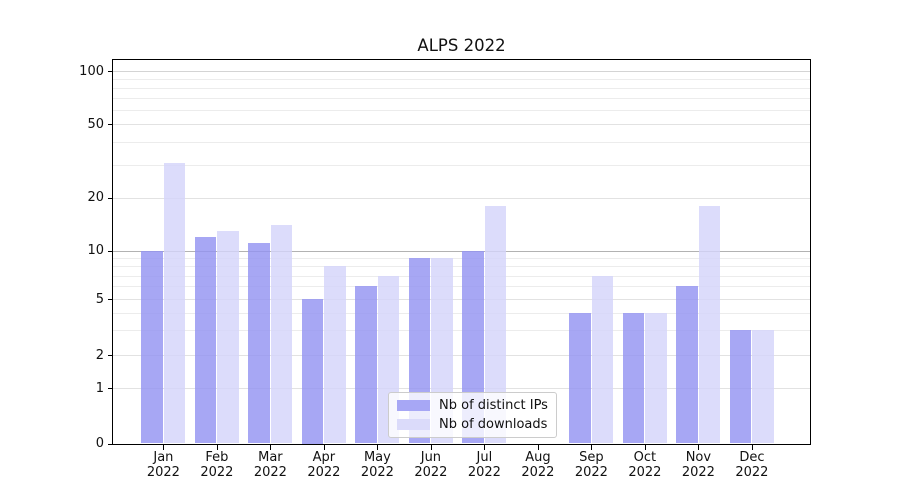  What do you see at coordinates (591, 457) in the screenshot?
I see `x-tick-label-month: Sep` at bounding box center [591, 457].